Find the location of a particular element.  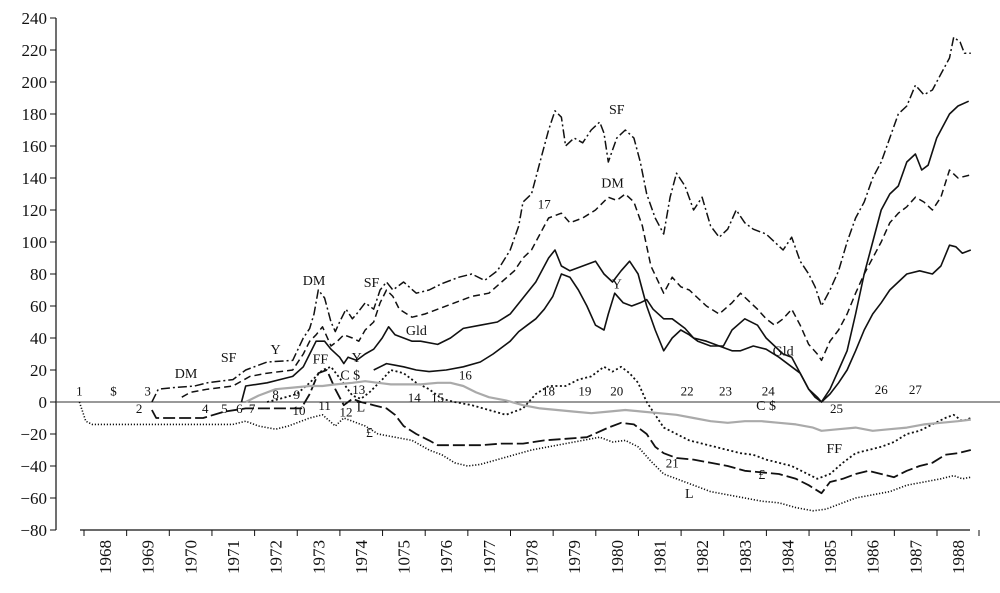

y-tick-label: 160 is located at coordinates (35, 146).